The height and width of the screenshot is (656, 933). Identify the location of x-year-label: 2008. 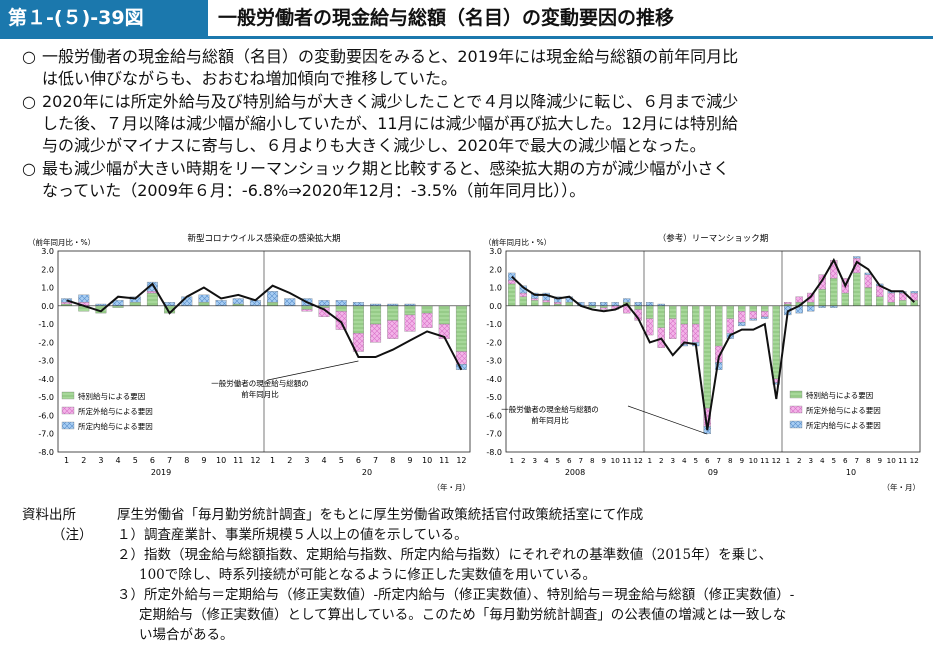
(575, 472).